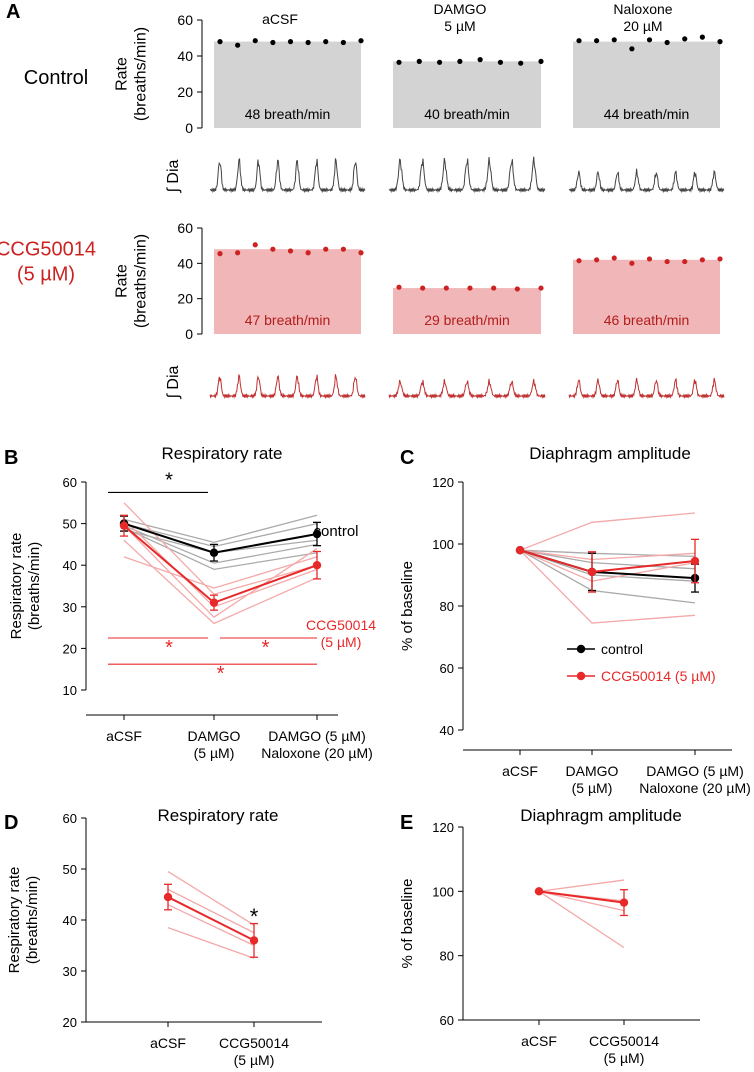 This screenshot has height=1072, width=754. Describe the element at coordinates (189, 128) in the screenshot. I see `label-line: 0` at that location.